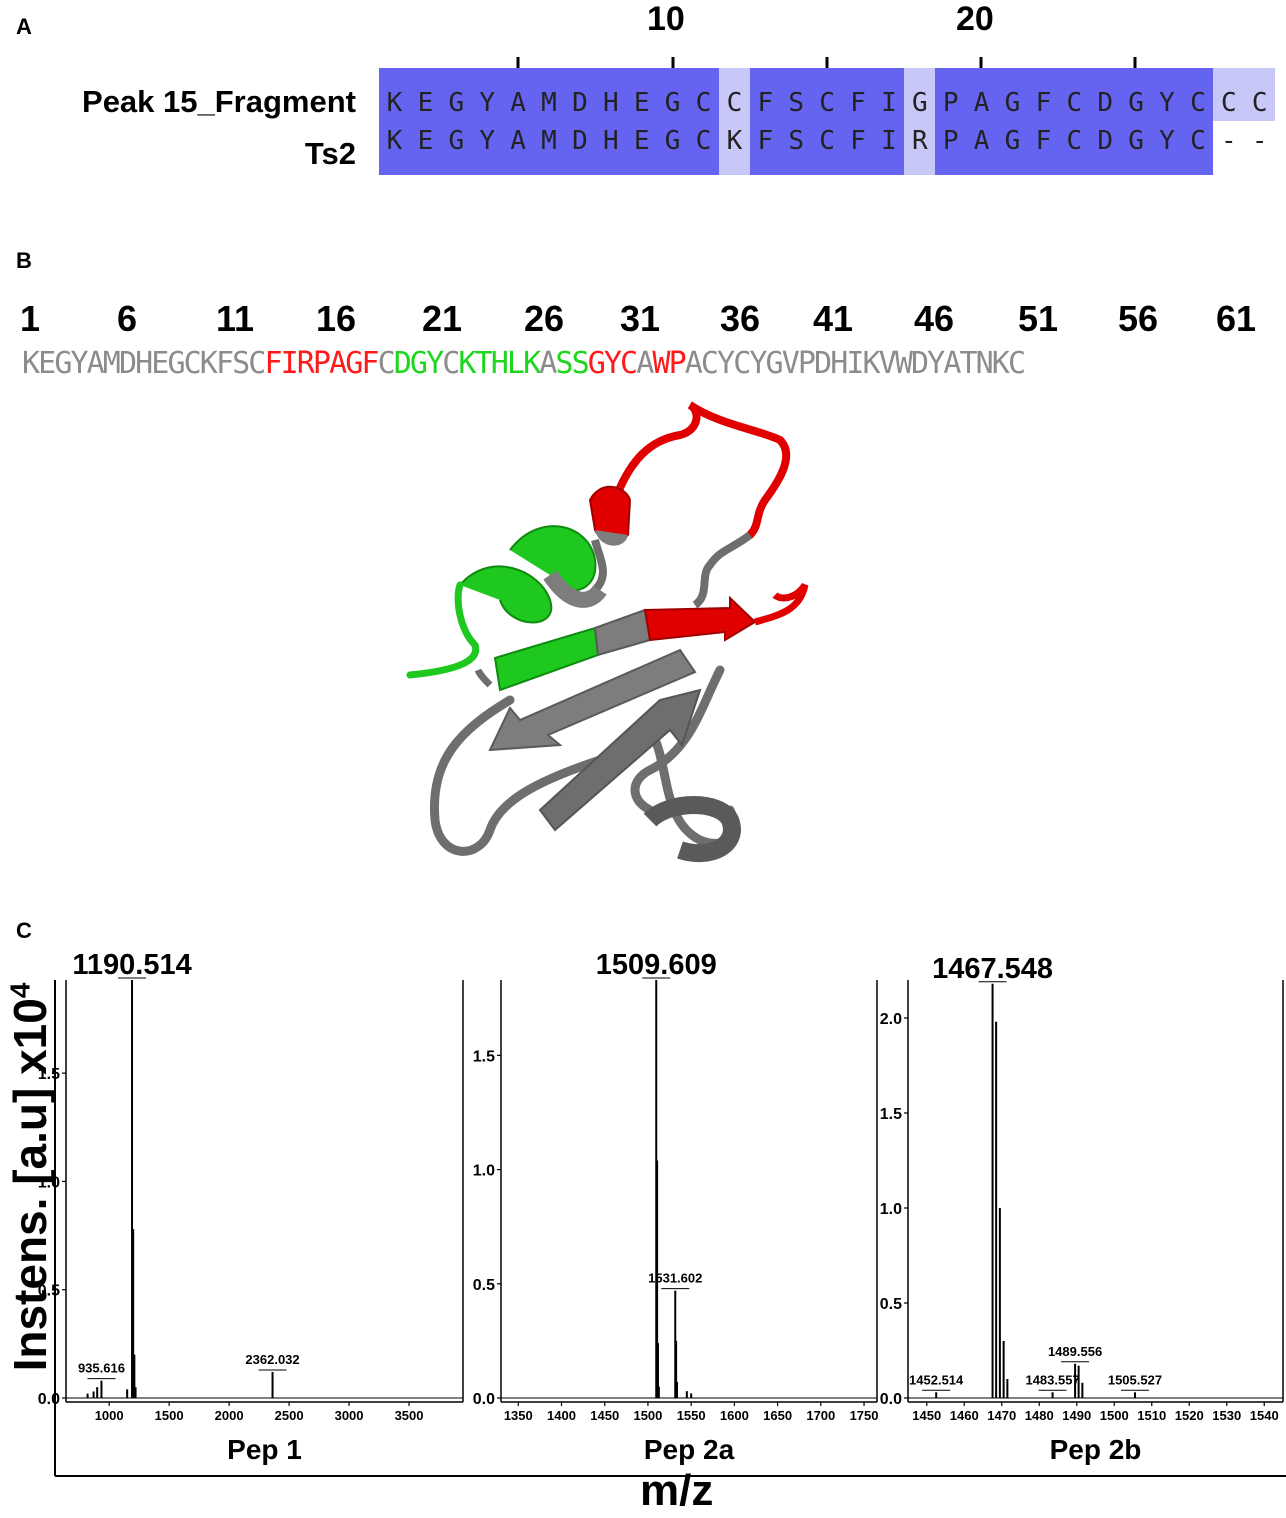 Image resolution: width=1286 pixels, height=1518 pixels. I want to click on residue-number: 36, so click(740, 318).